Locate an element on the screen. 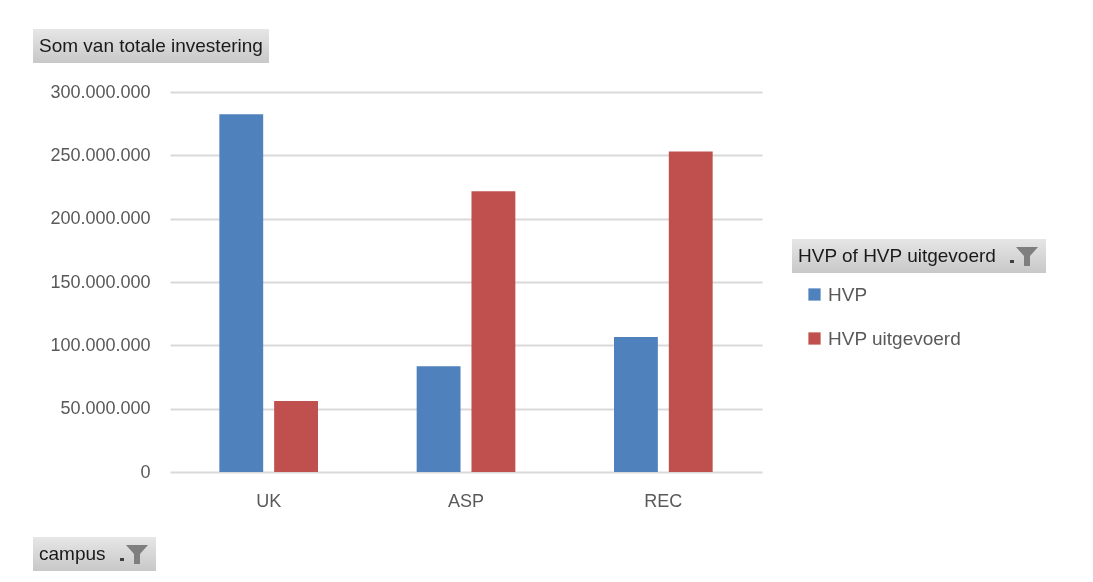 Image resolution: width=1093 pixels, height=582 pixels. x-tick-label: REC is located at coordinates (663, 500).